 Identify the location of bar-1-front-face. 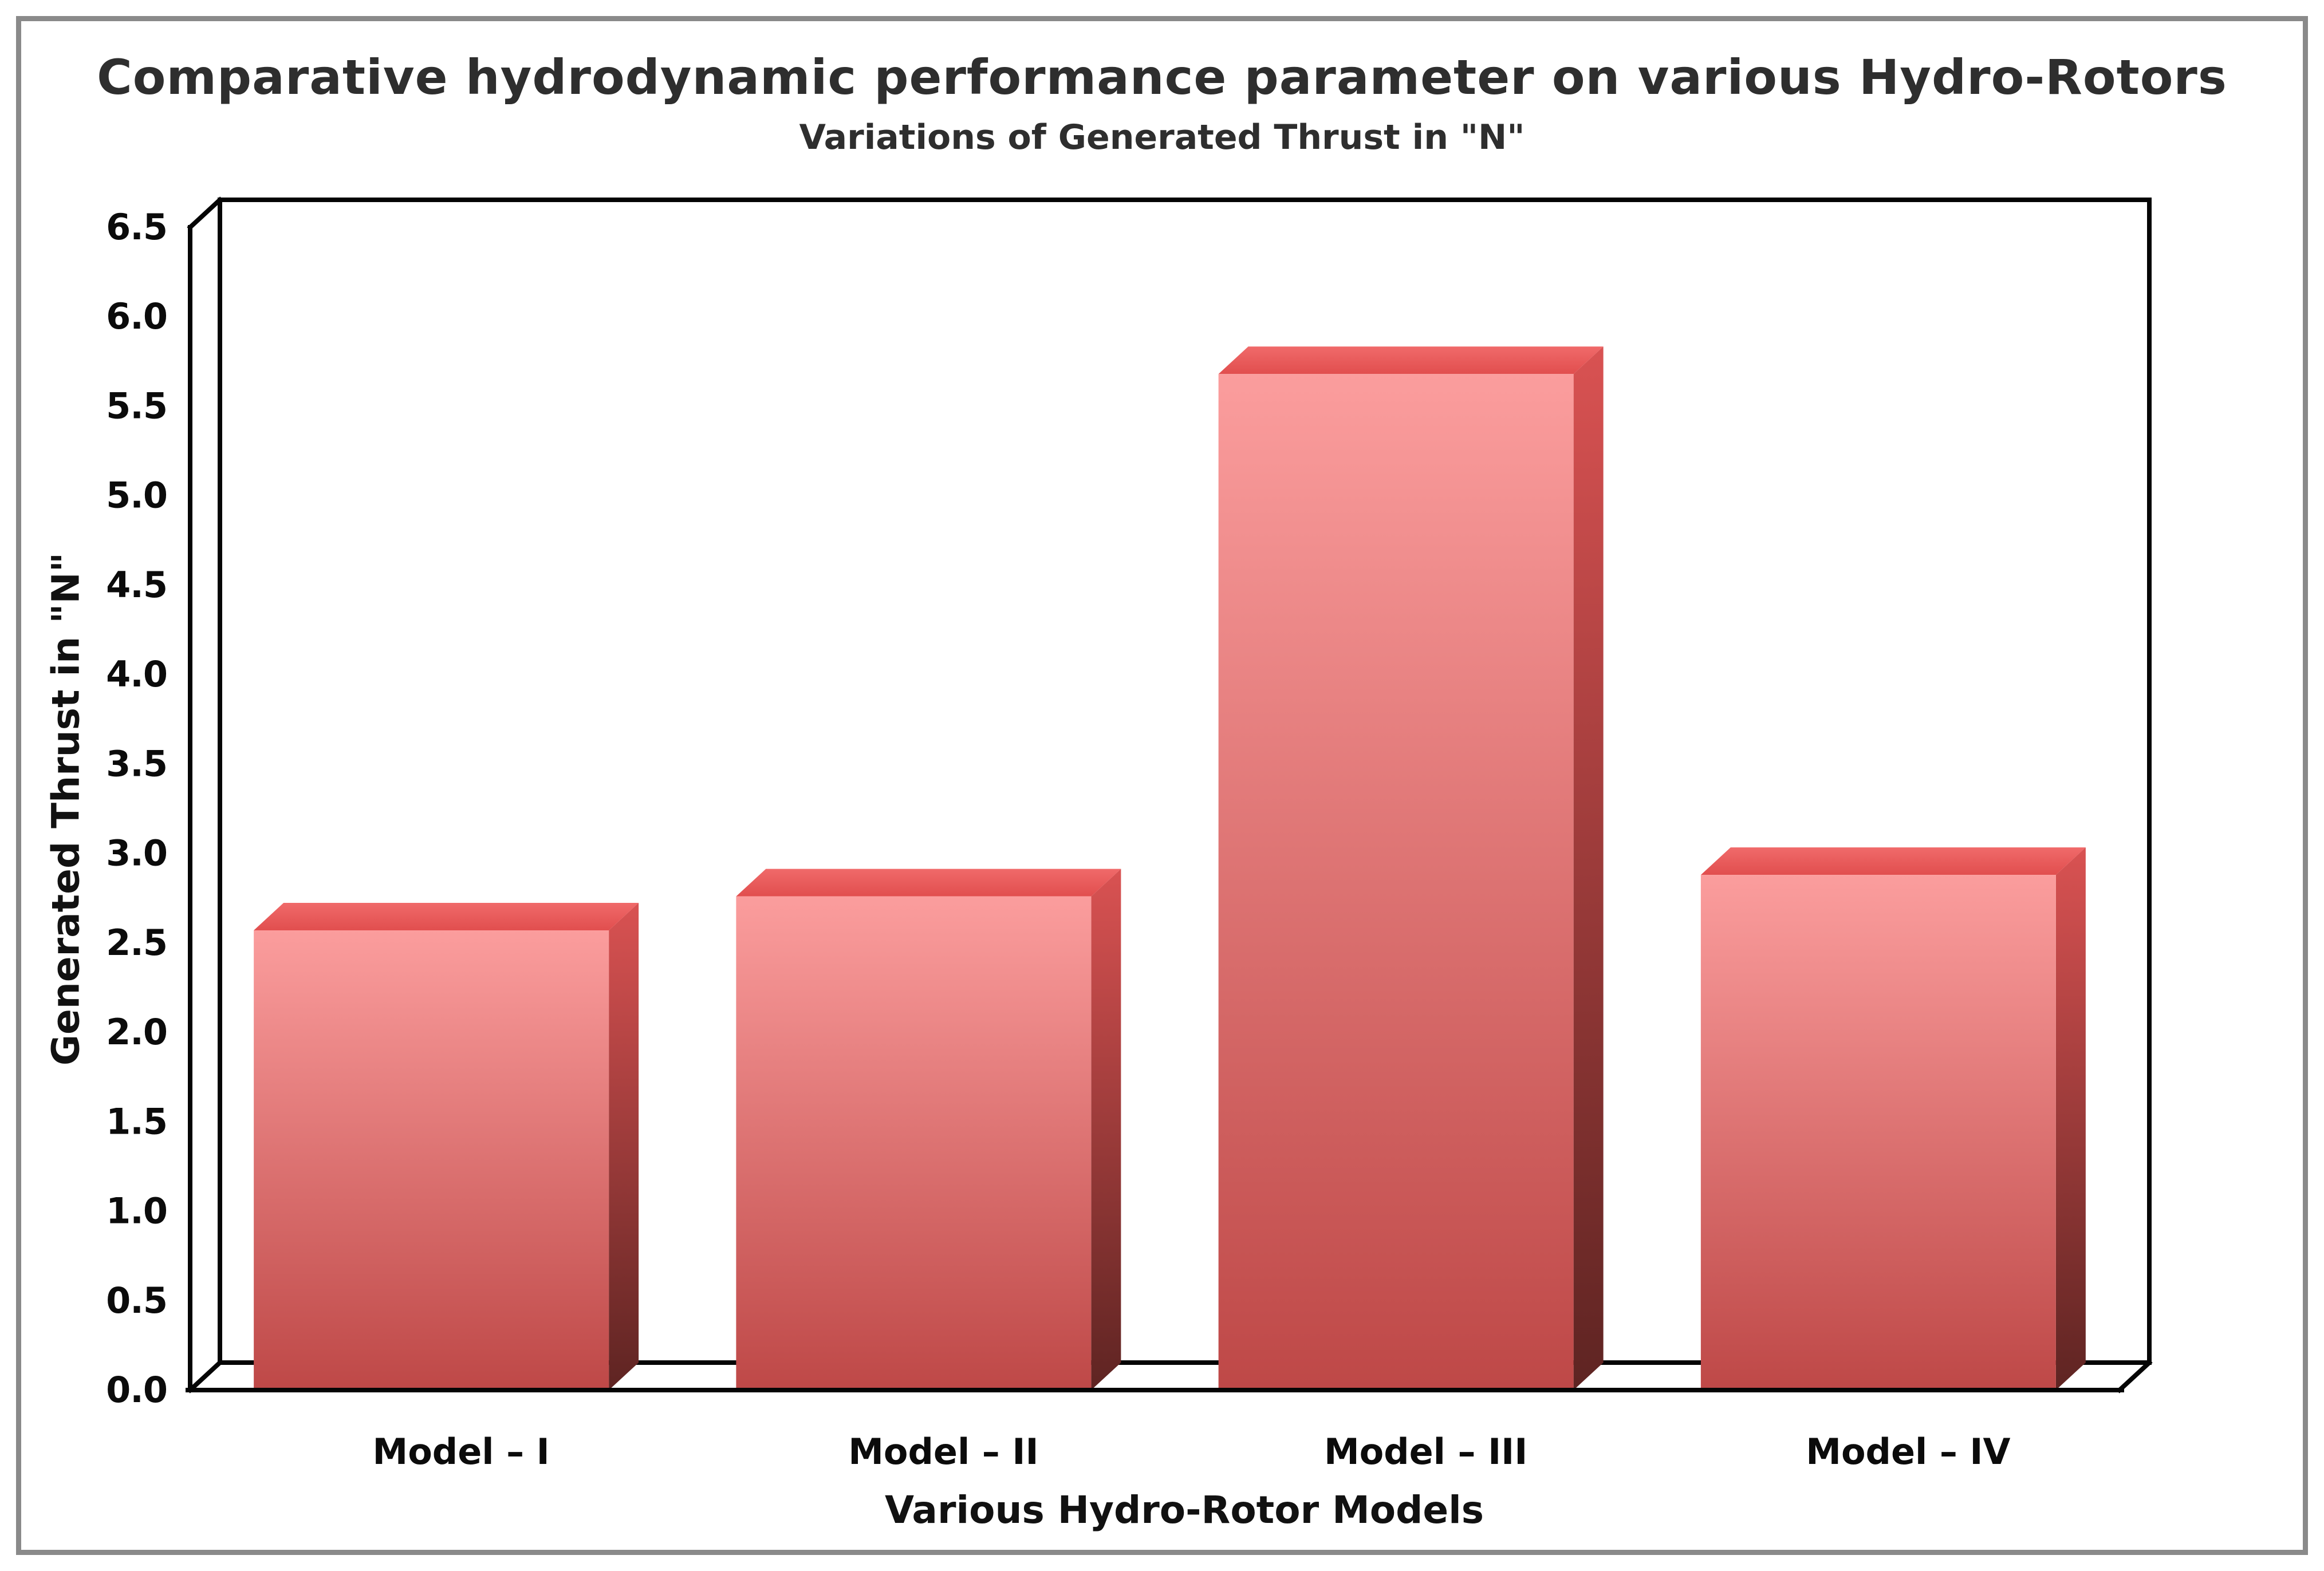
(431, 1160).